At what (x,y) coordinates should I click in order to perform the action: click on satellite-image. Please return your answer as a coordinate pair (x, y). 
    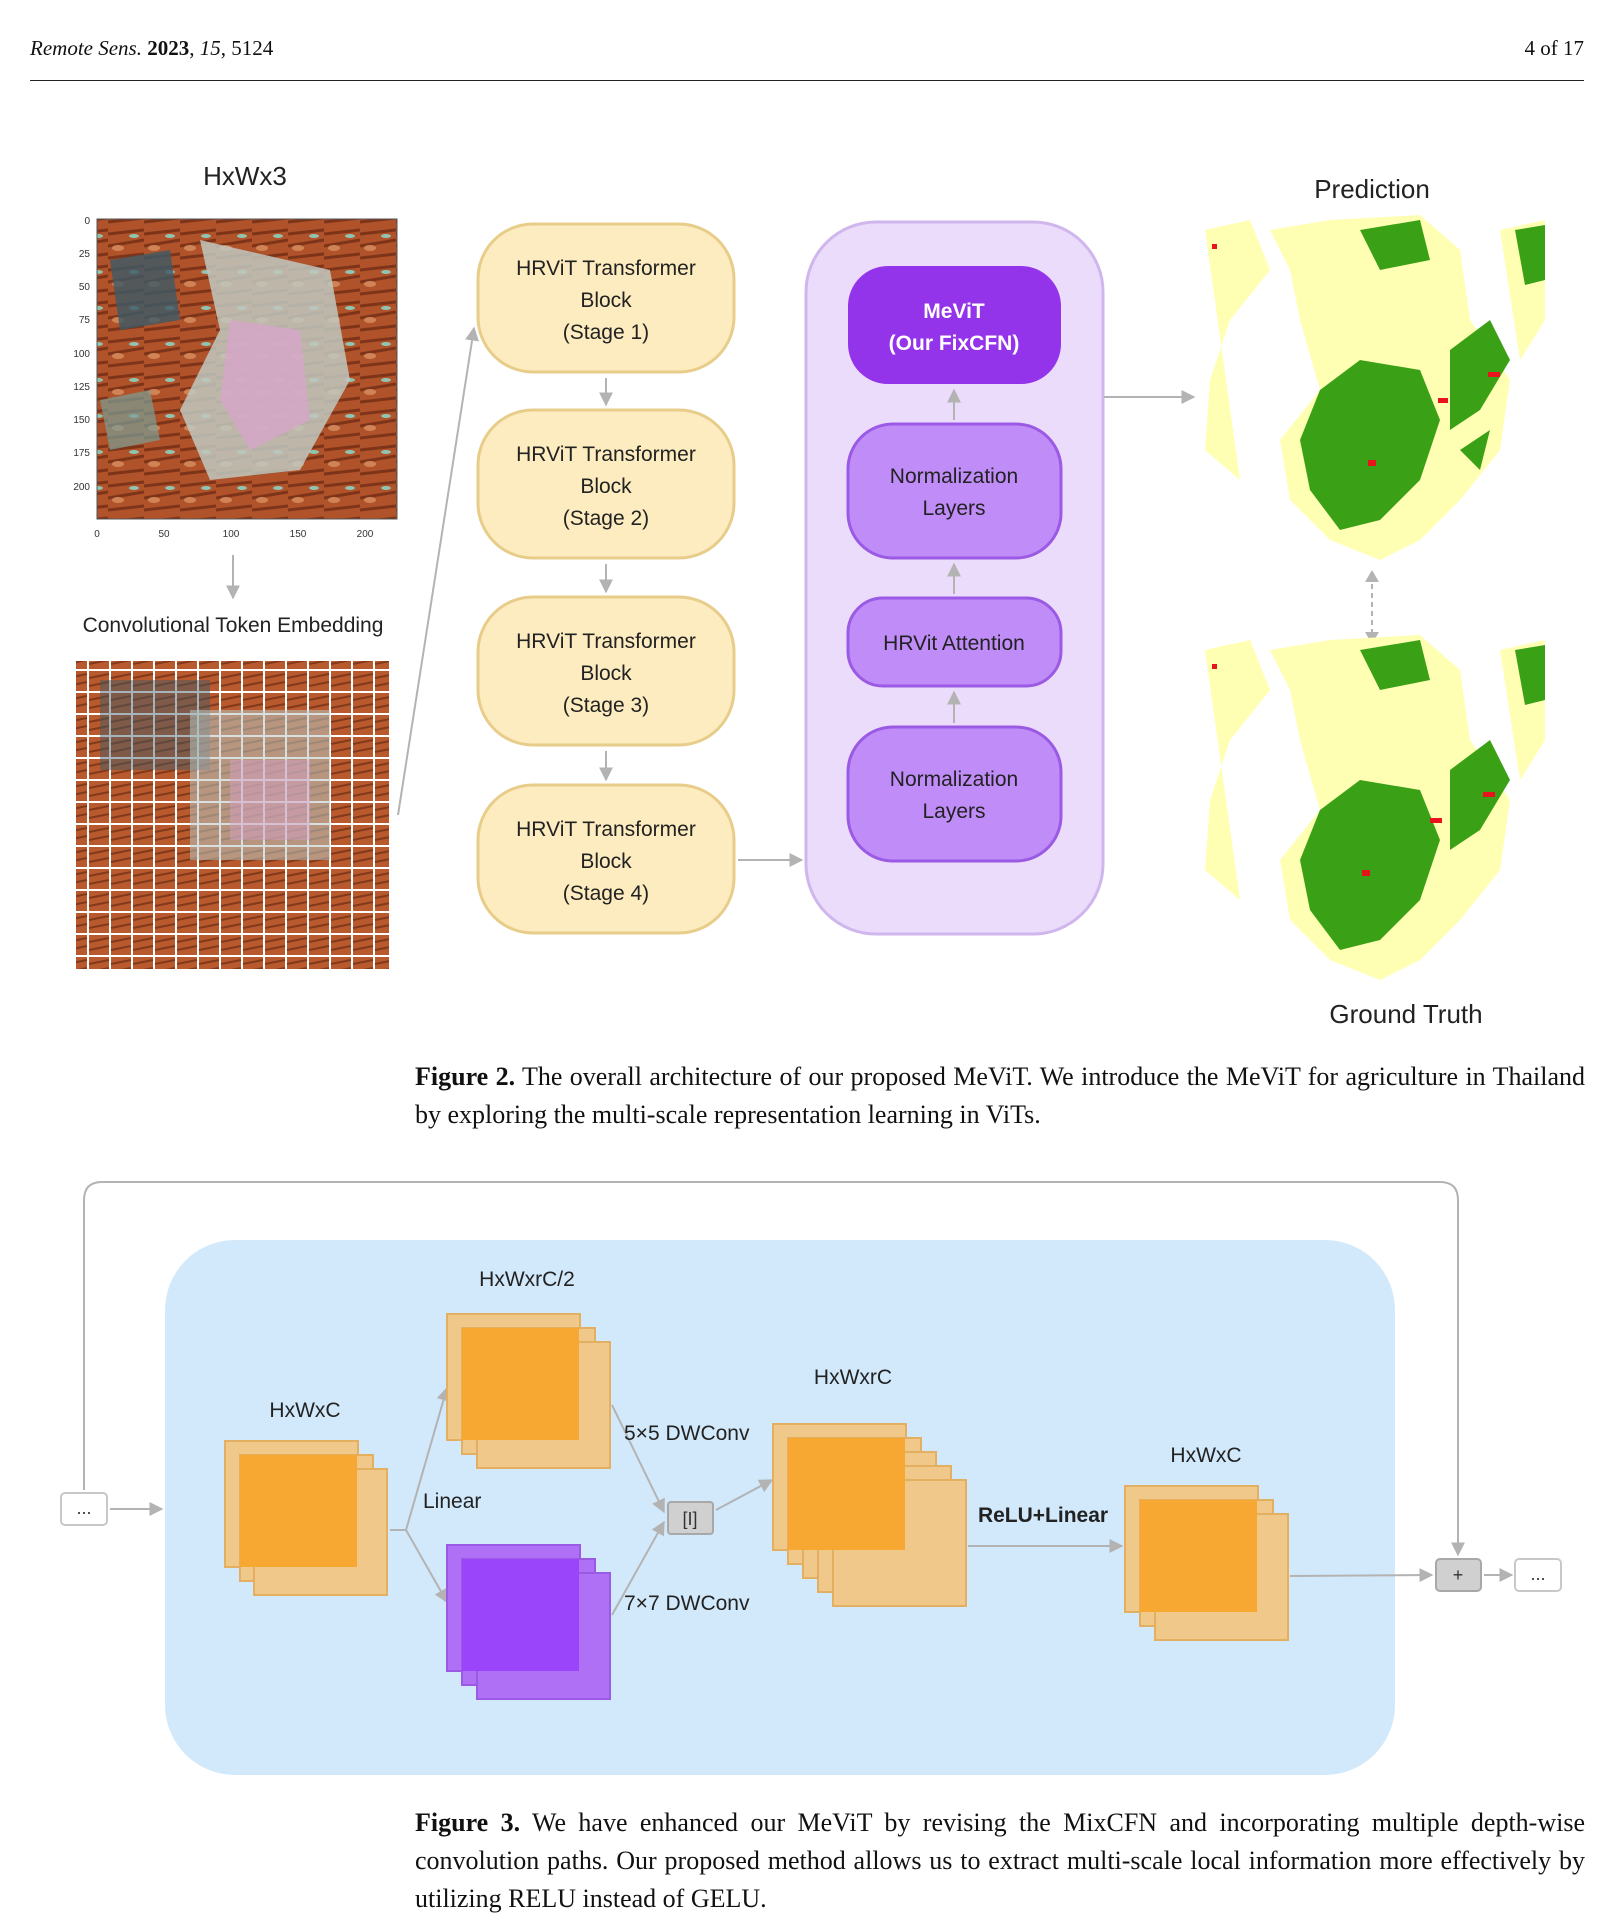
    Looking at the image, I should click on (247, 369).